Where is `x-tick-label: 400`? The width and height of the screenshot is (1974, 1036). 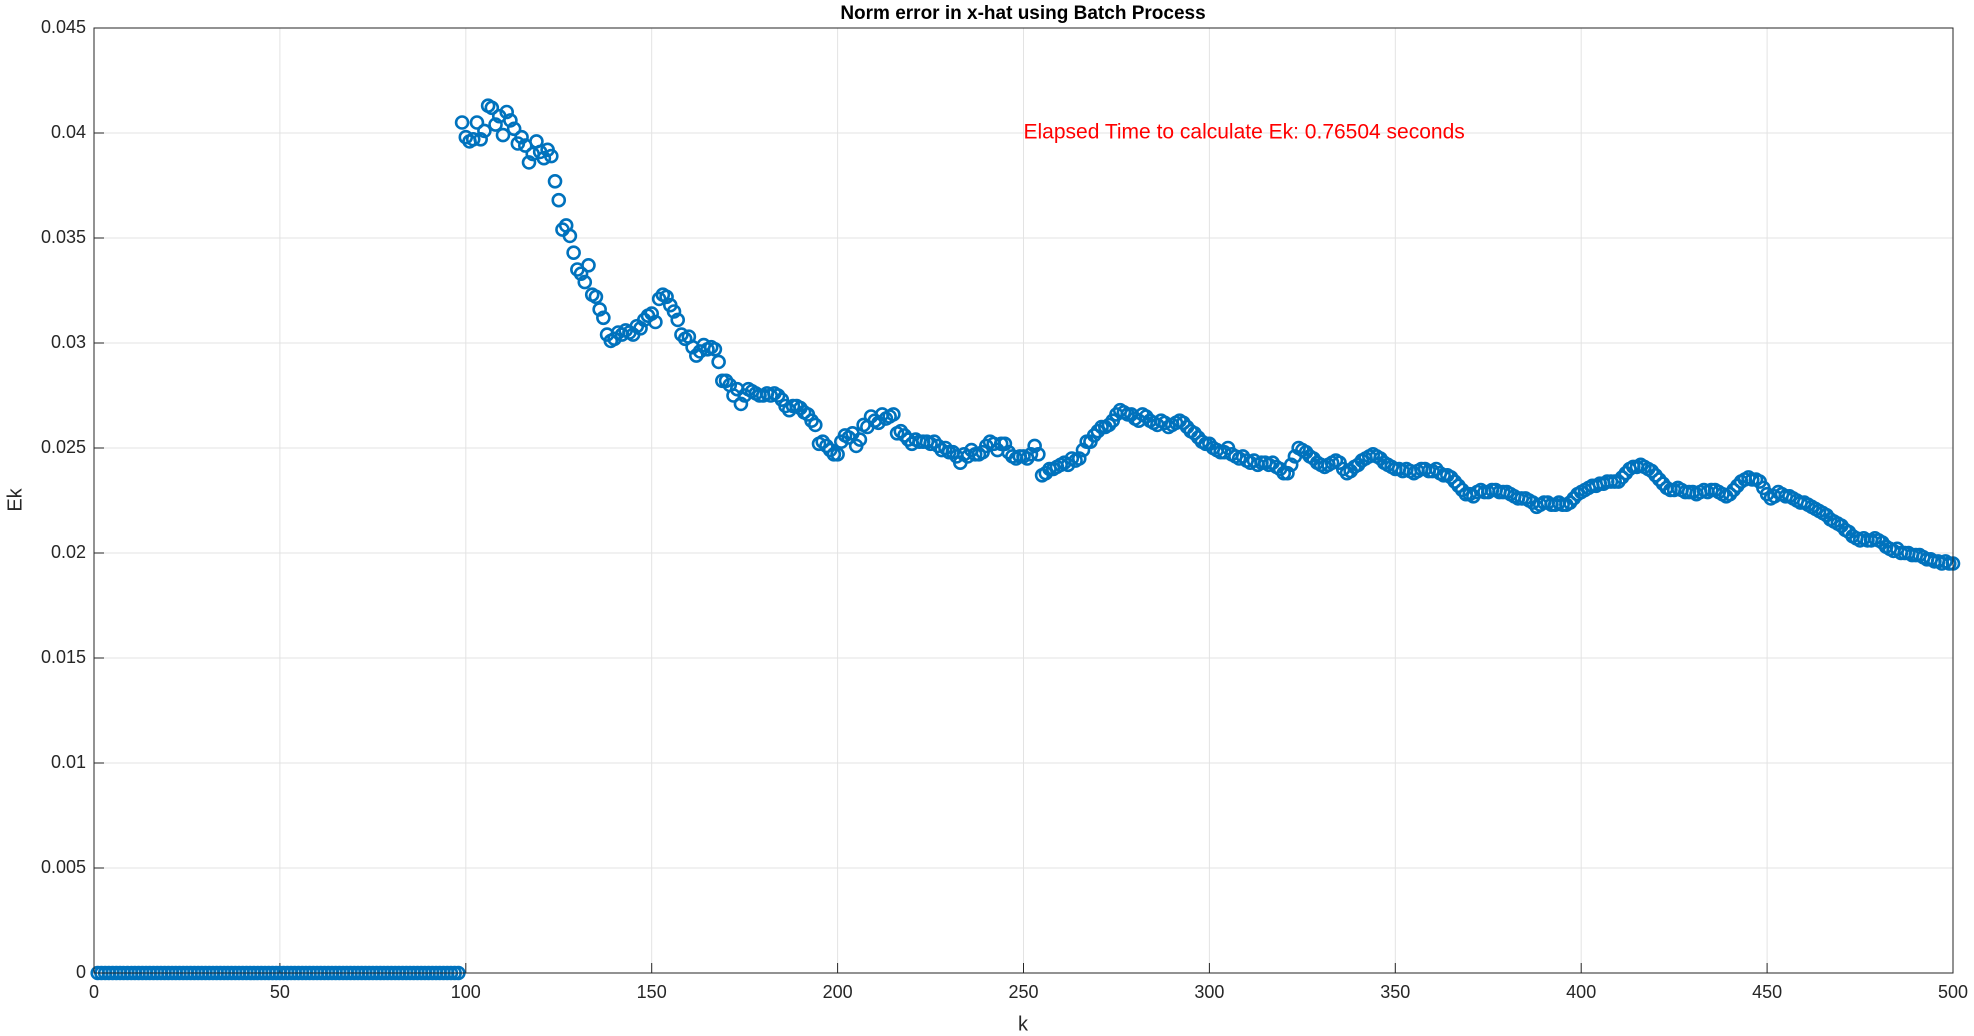
x-tick-label: 400 is located at coordinates (1581, 992).